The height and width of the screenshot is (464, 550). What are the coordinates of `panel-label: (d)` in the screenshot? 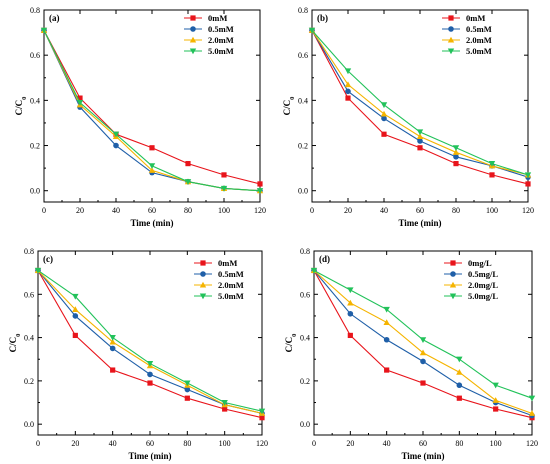 It's located at (324, 259).